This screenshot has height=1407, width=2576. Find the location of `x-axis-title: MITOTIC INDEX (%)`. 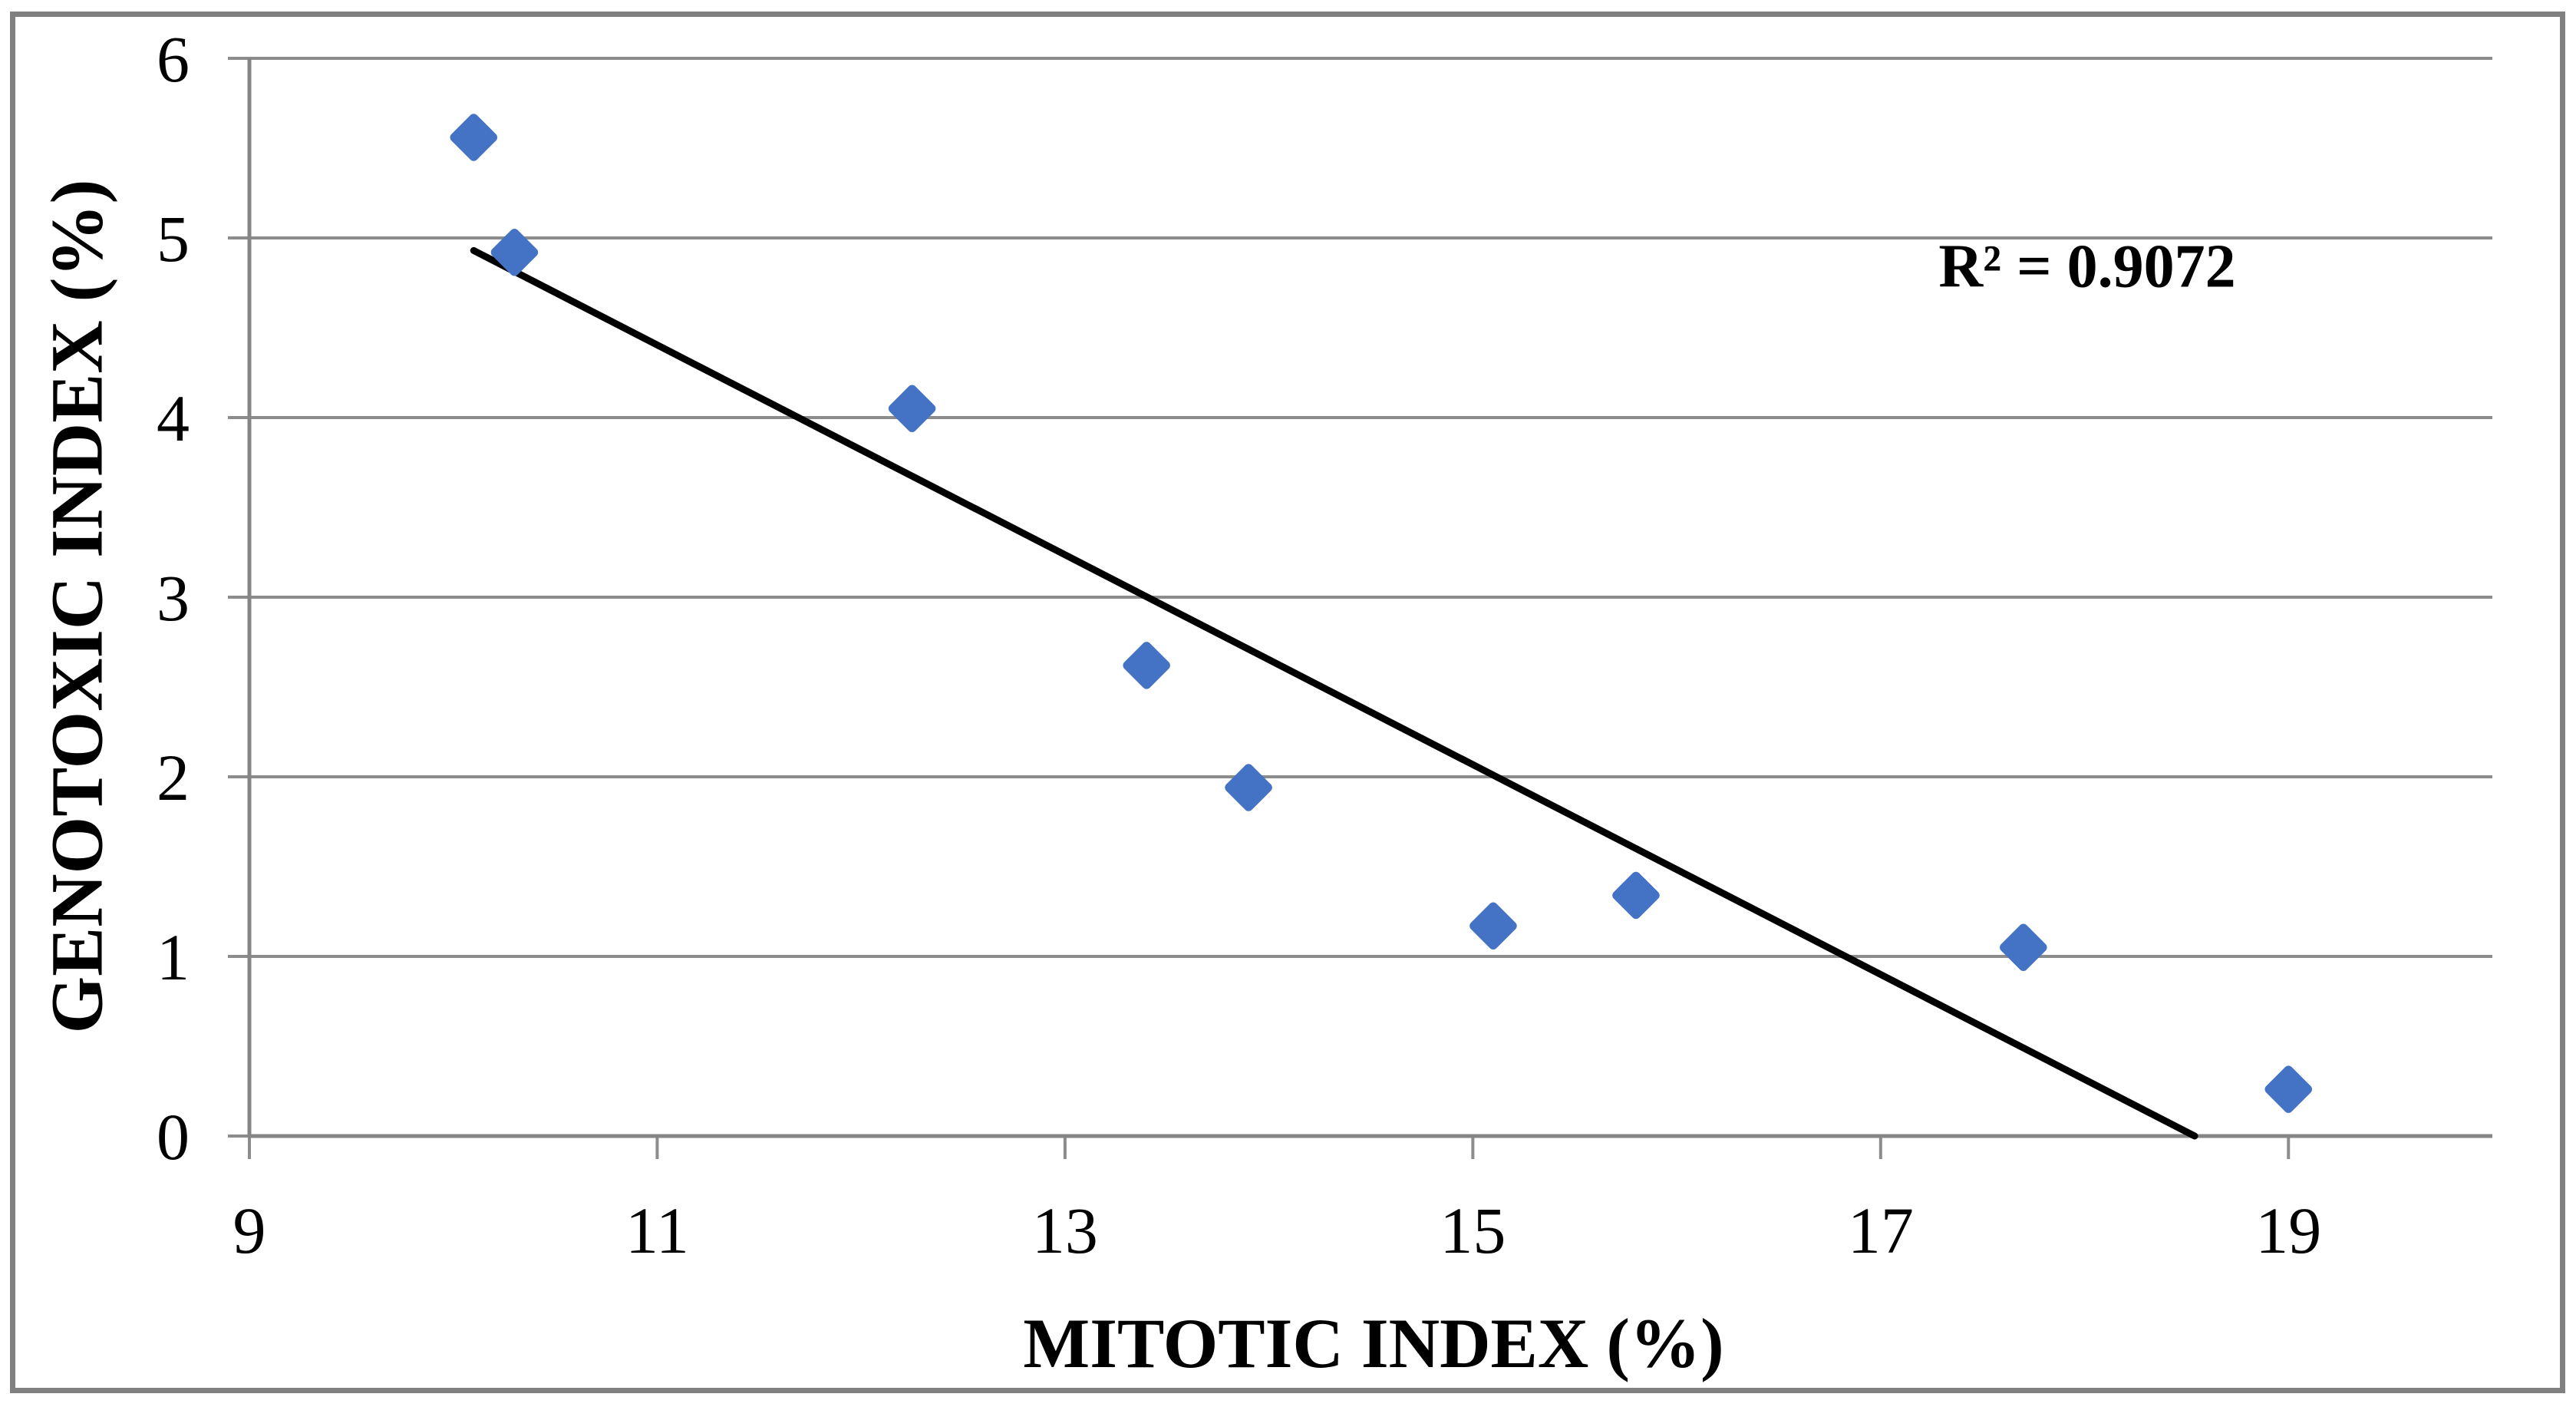

x-axis-title: MITOTIC INDEX (%) is located at coordinates (1373, 1343).